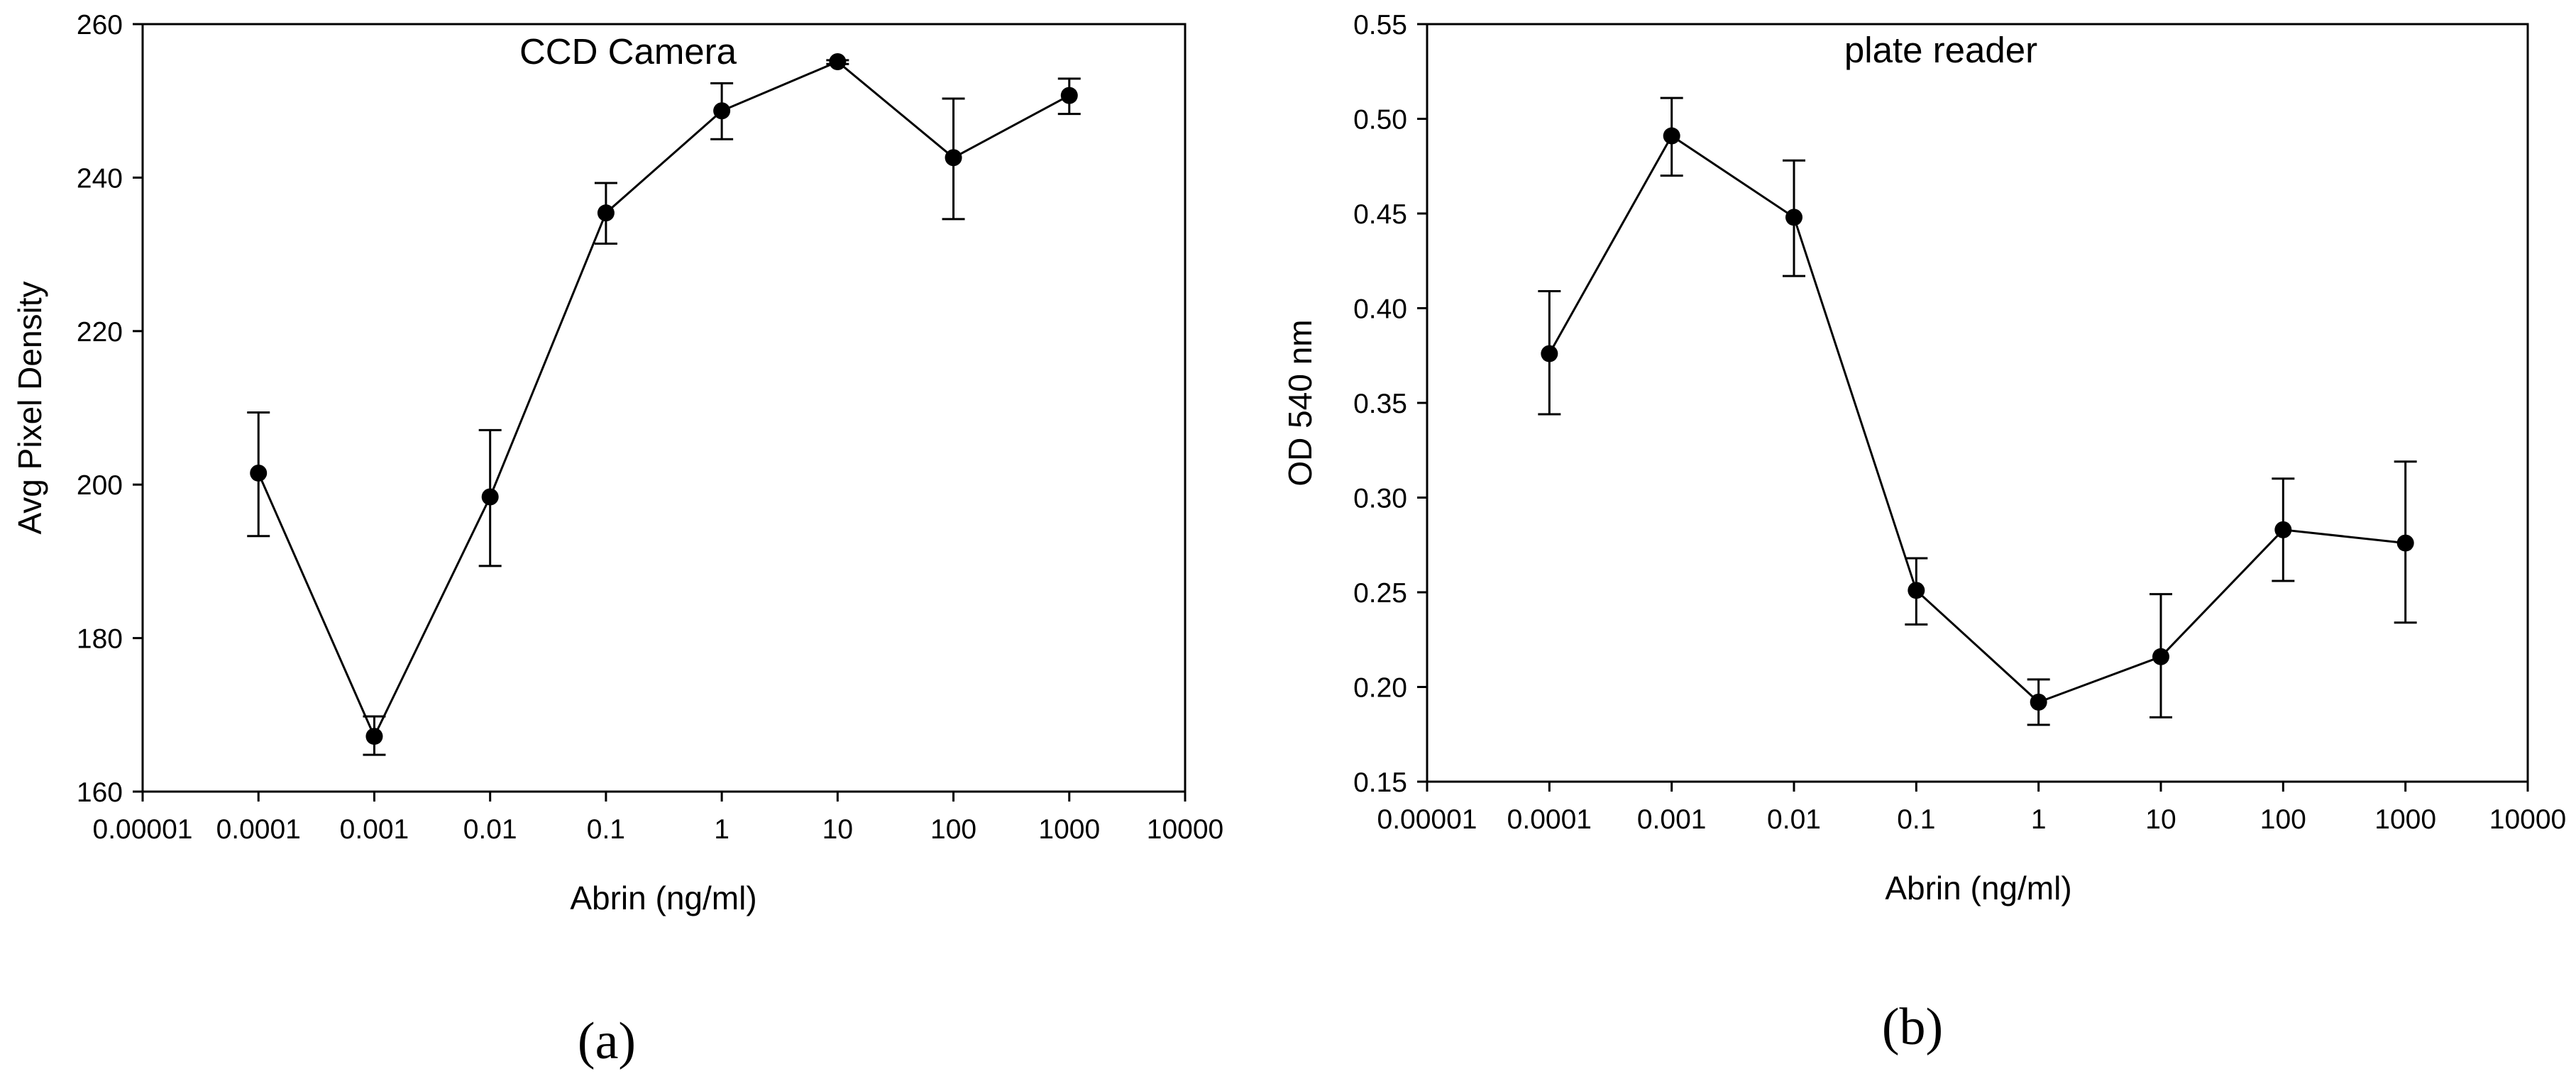  Describe the element at coordinates (607, 1041) in the screenshot. I see `panel-label: (a)` at that location.